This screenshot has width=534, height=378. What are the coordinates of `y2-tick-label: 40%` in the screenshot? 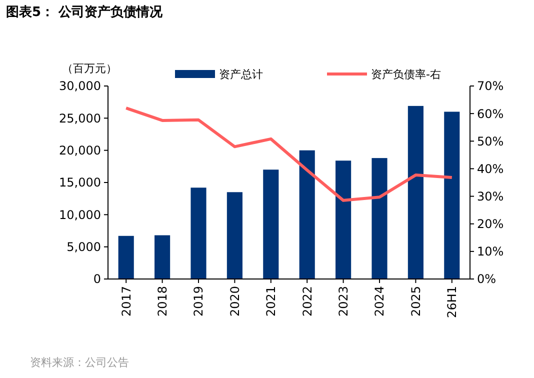 It's located at (490, 169).